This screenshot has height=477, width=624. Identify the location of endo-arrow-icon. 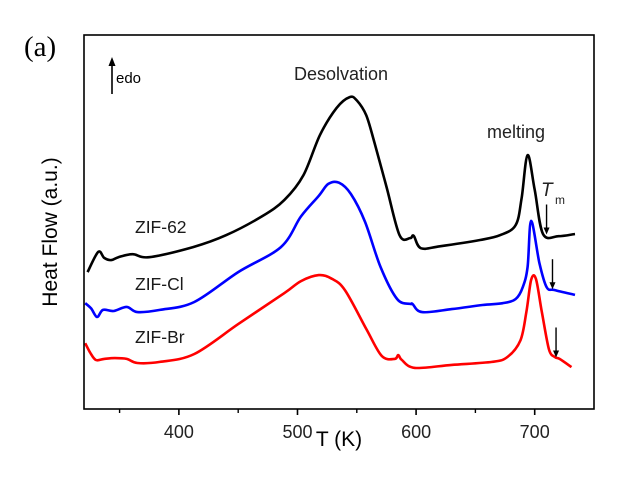
(112, 75).